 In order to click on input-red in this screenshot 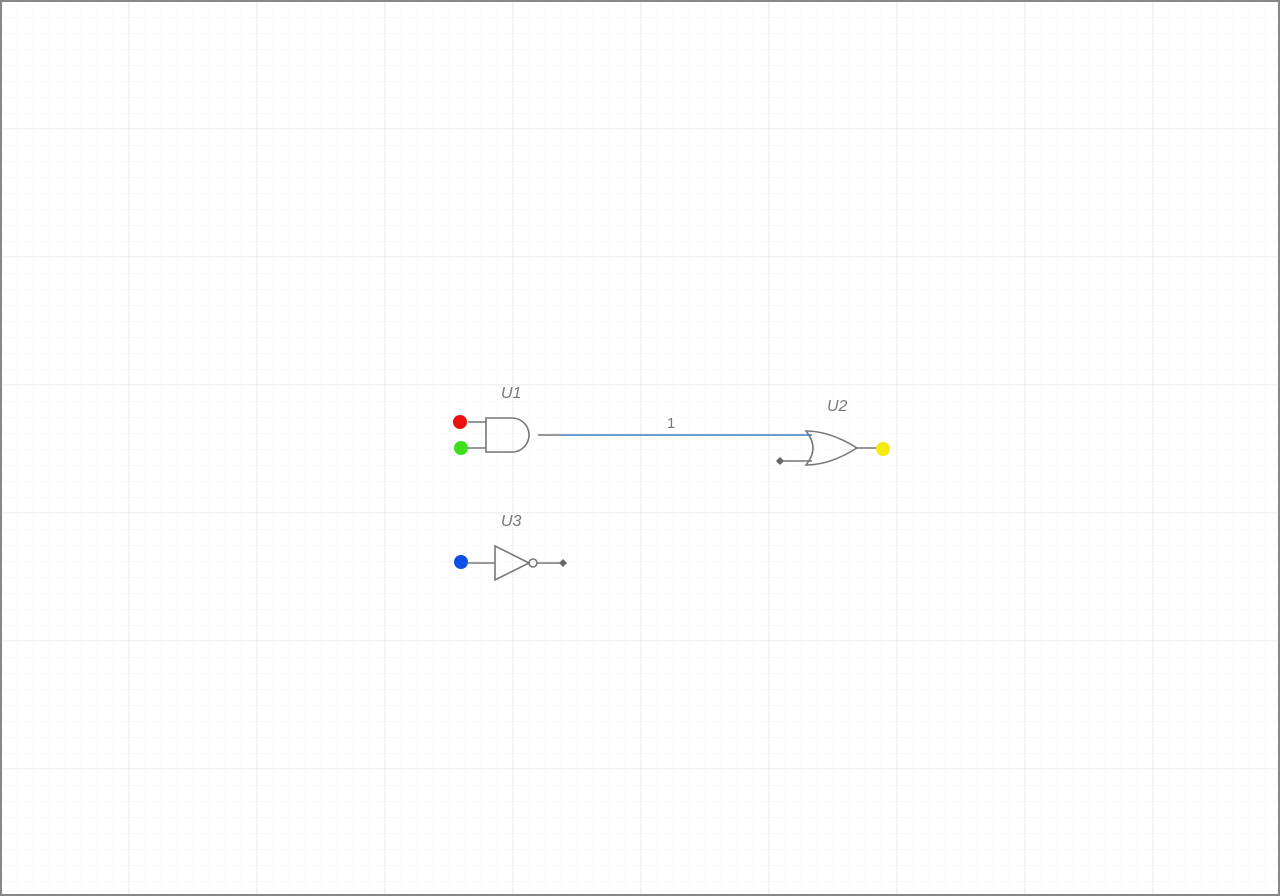, I will do `click(460, 422)`.